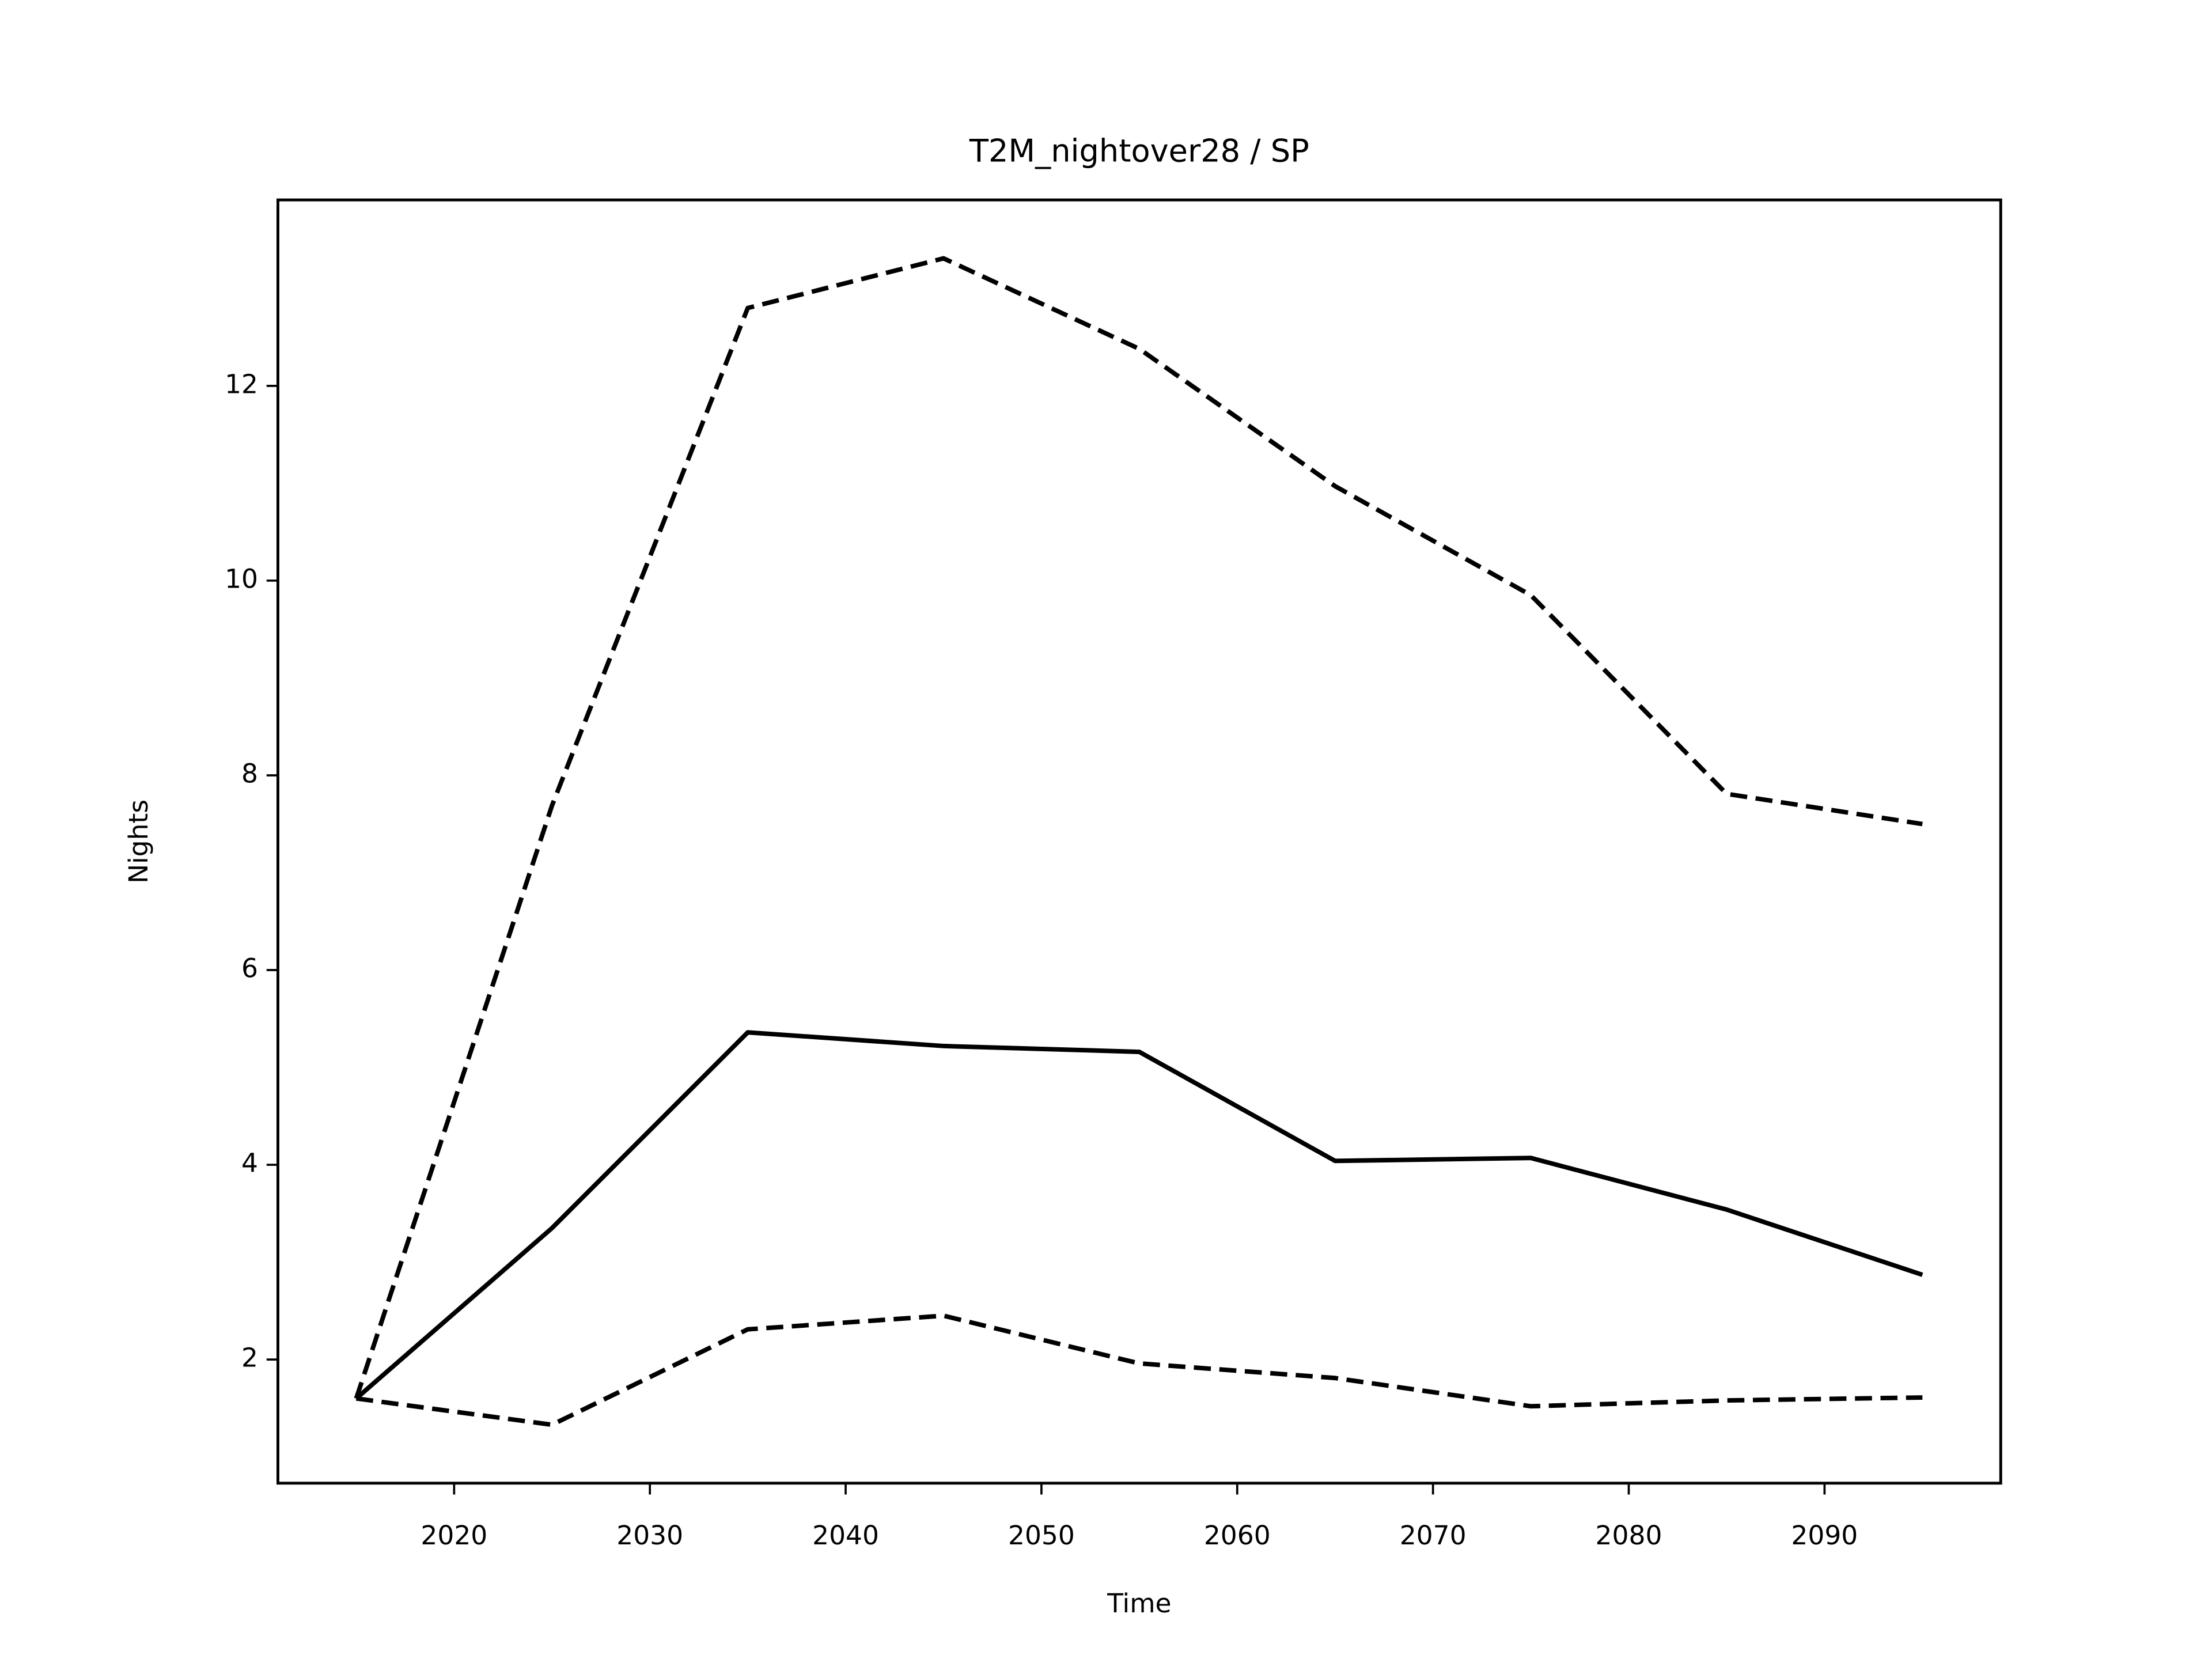  What do you see at coordinates (1139, 1603) in the screenshot?
I see `x-axis-label: Time` at bounding box center [1139, 1603].